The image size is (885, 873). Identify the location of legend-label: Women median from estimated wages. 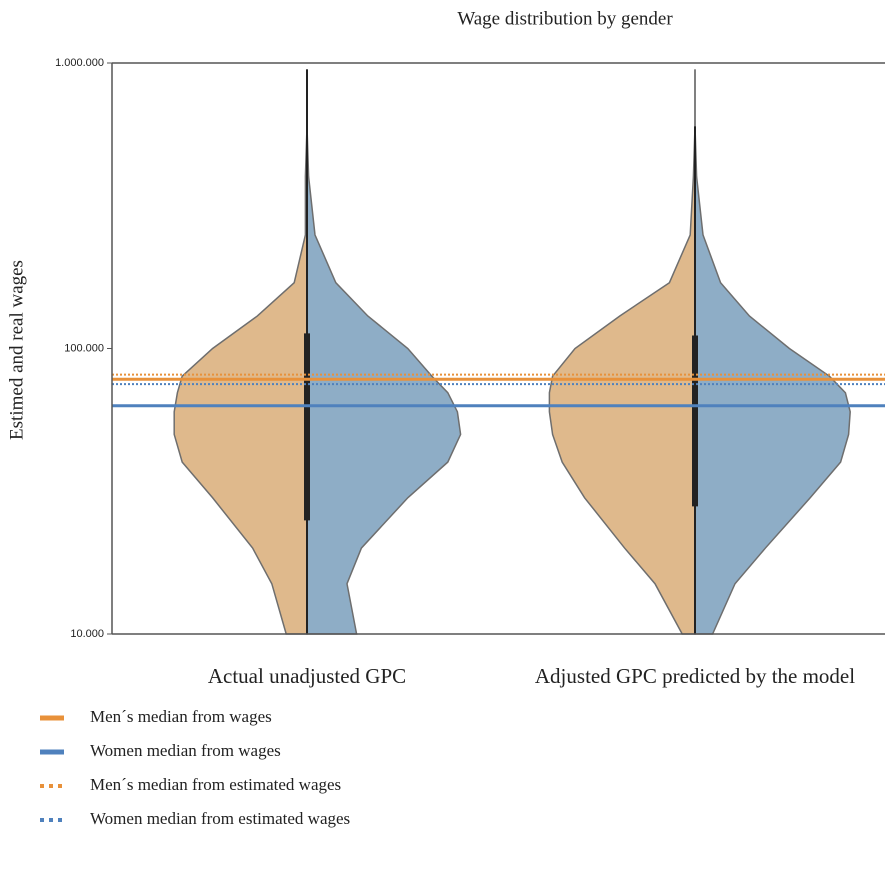
(220, 818).